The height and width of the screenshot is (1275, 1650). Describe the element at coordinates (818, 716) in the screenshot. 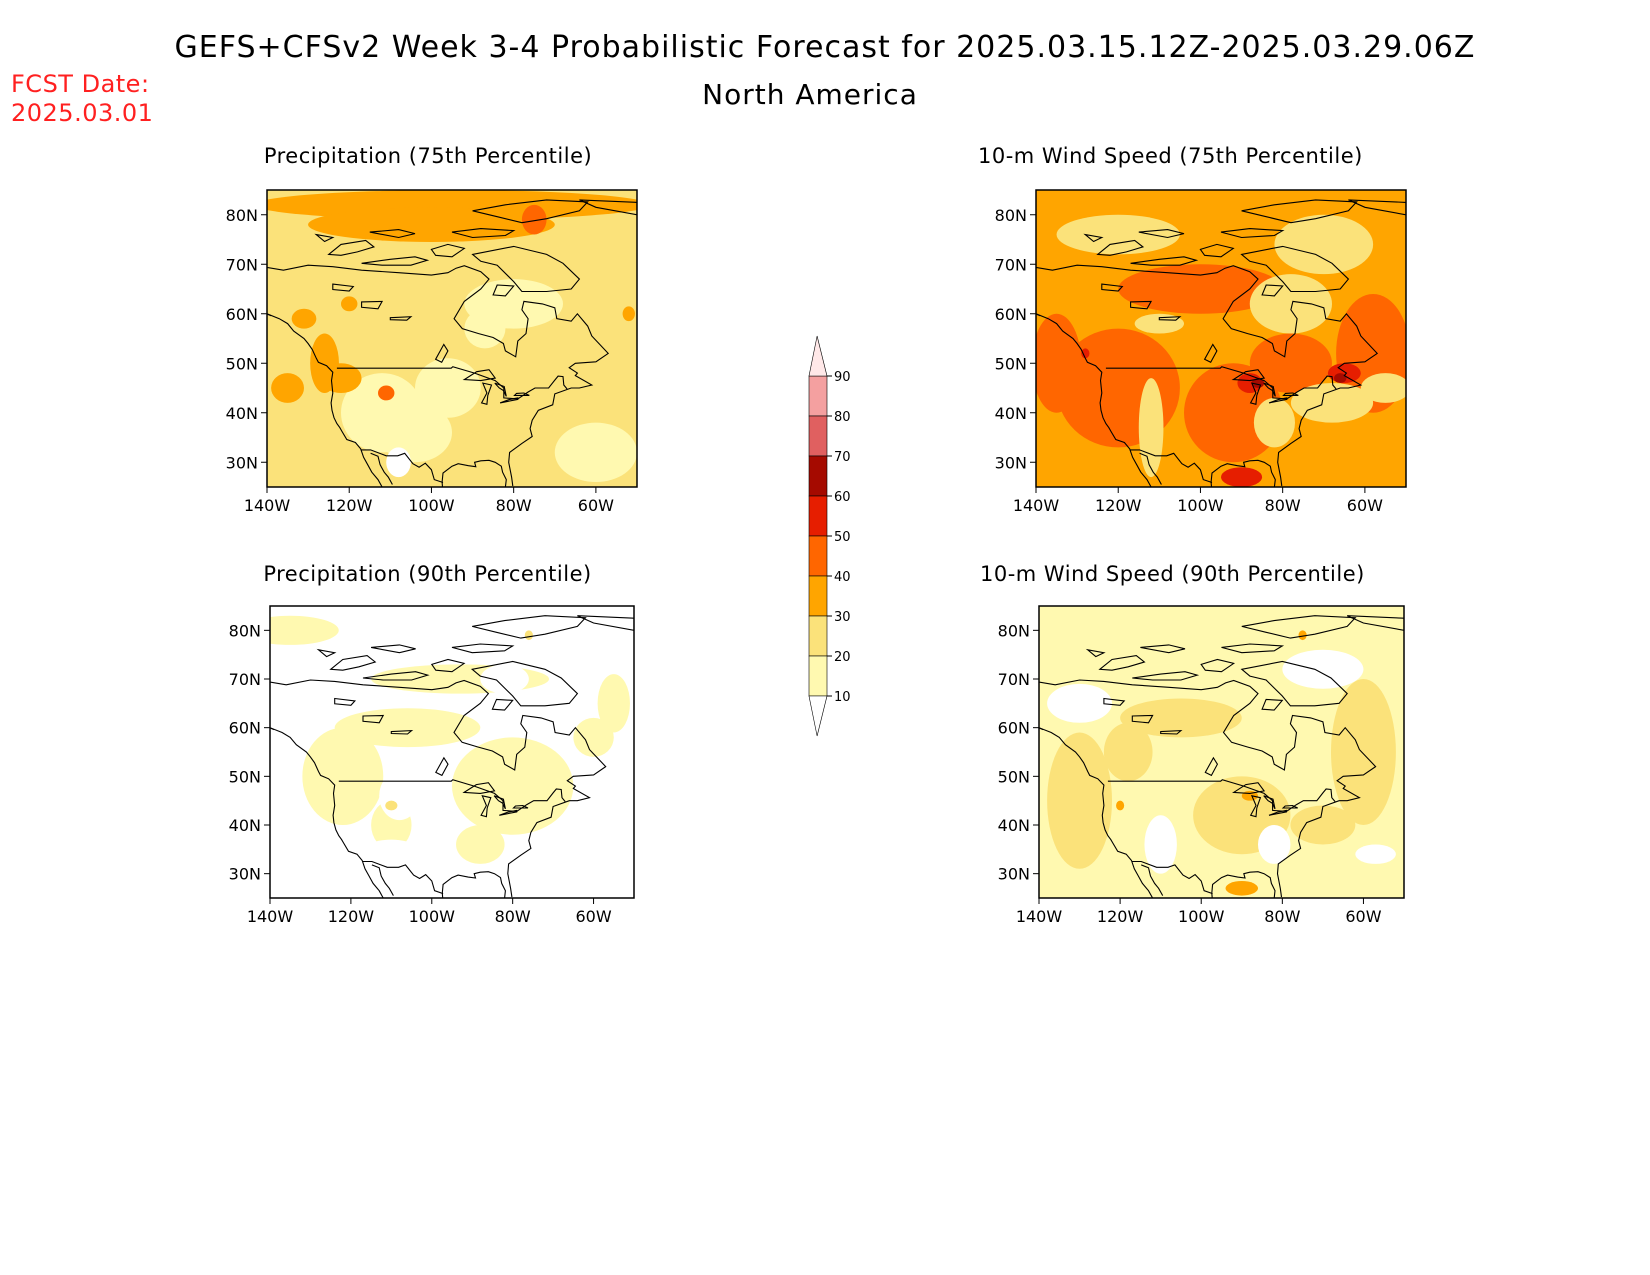

I see `colorbar-bottom-triangle` at that location.